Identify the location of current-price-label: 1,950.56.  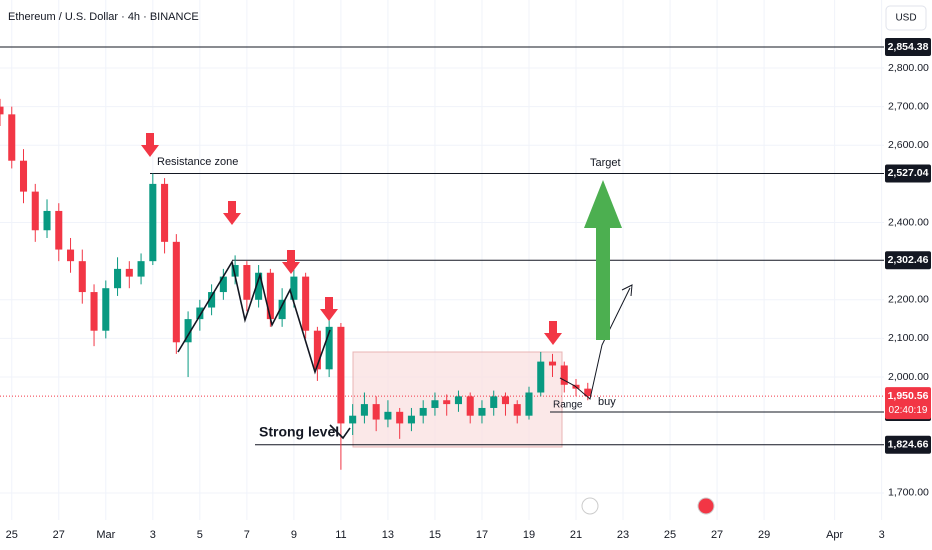
(908, 396).